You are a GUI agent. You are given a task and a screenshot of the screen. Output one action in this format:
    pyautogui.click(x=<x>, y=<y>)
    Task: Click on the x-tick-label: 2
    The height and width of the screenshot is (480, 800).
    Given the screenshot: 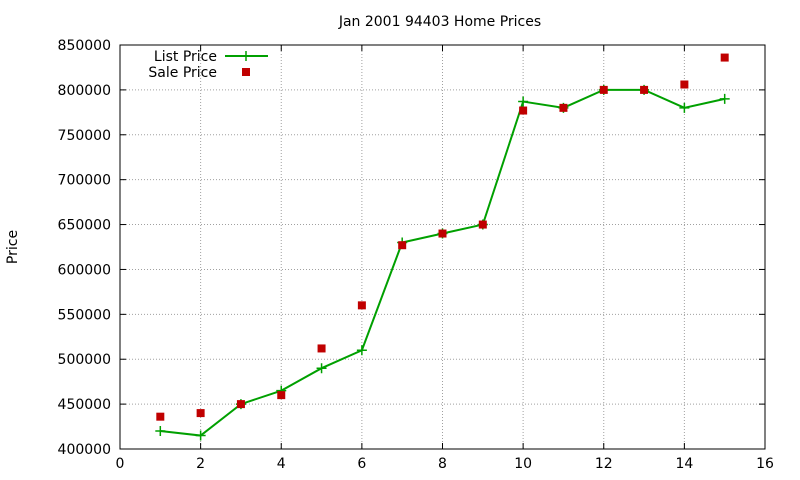 What is the action you would take?
    pyautogui.click(x=200, y=464)
    